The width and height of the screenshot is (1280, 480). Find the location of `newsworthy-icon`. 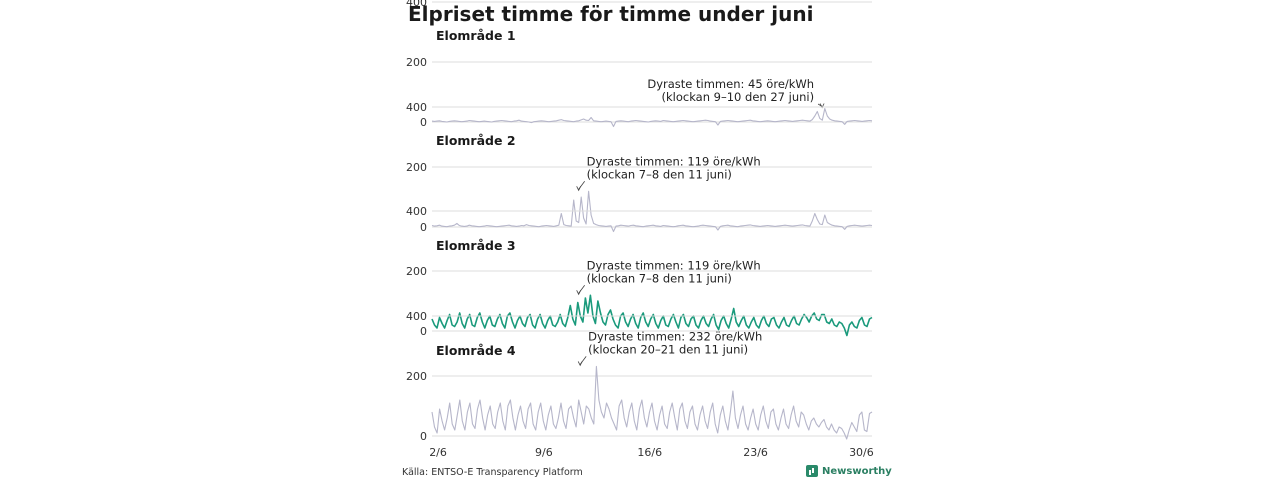

newsworthy-icon is located at coordinates (812, 471).